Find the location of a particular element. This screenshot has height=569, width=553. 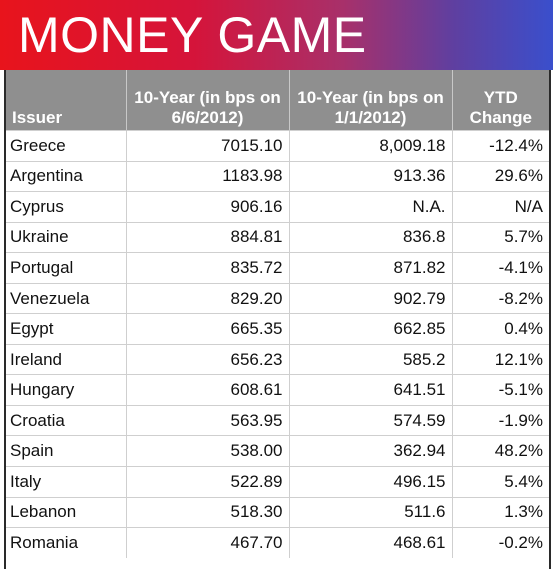

table-row: Lebanon 518.30 511.6 1.3% is located at coordinates (277, 512).